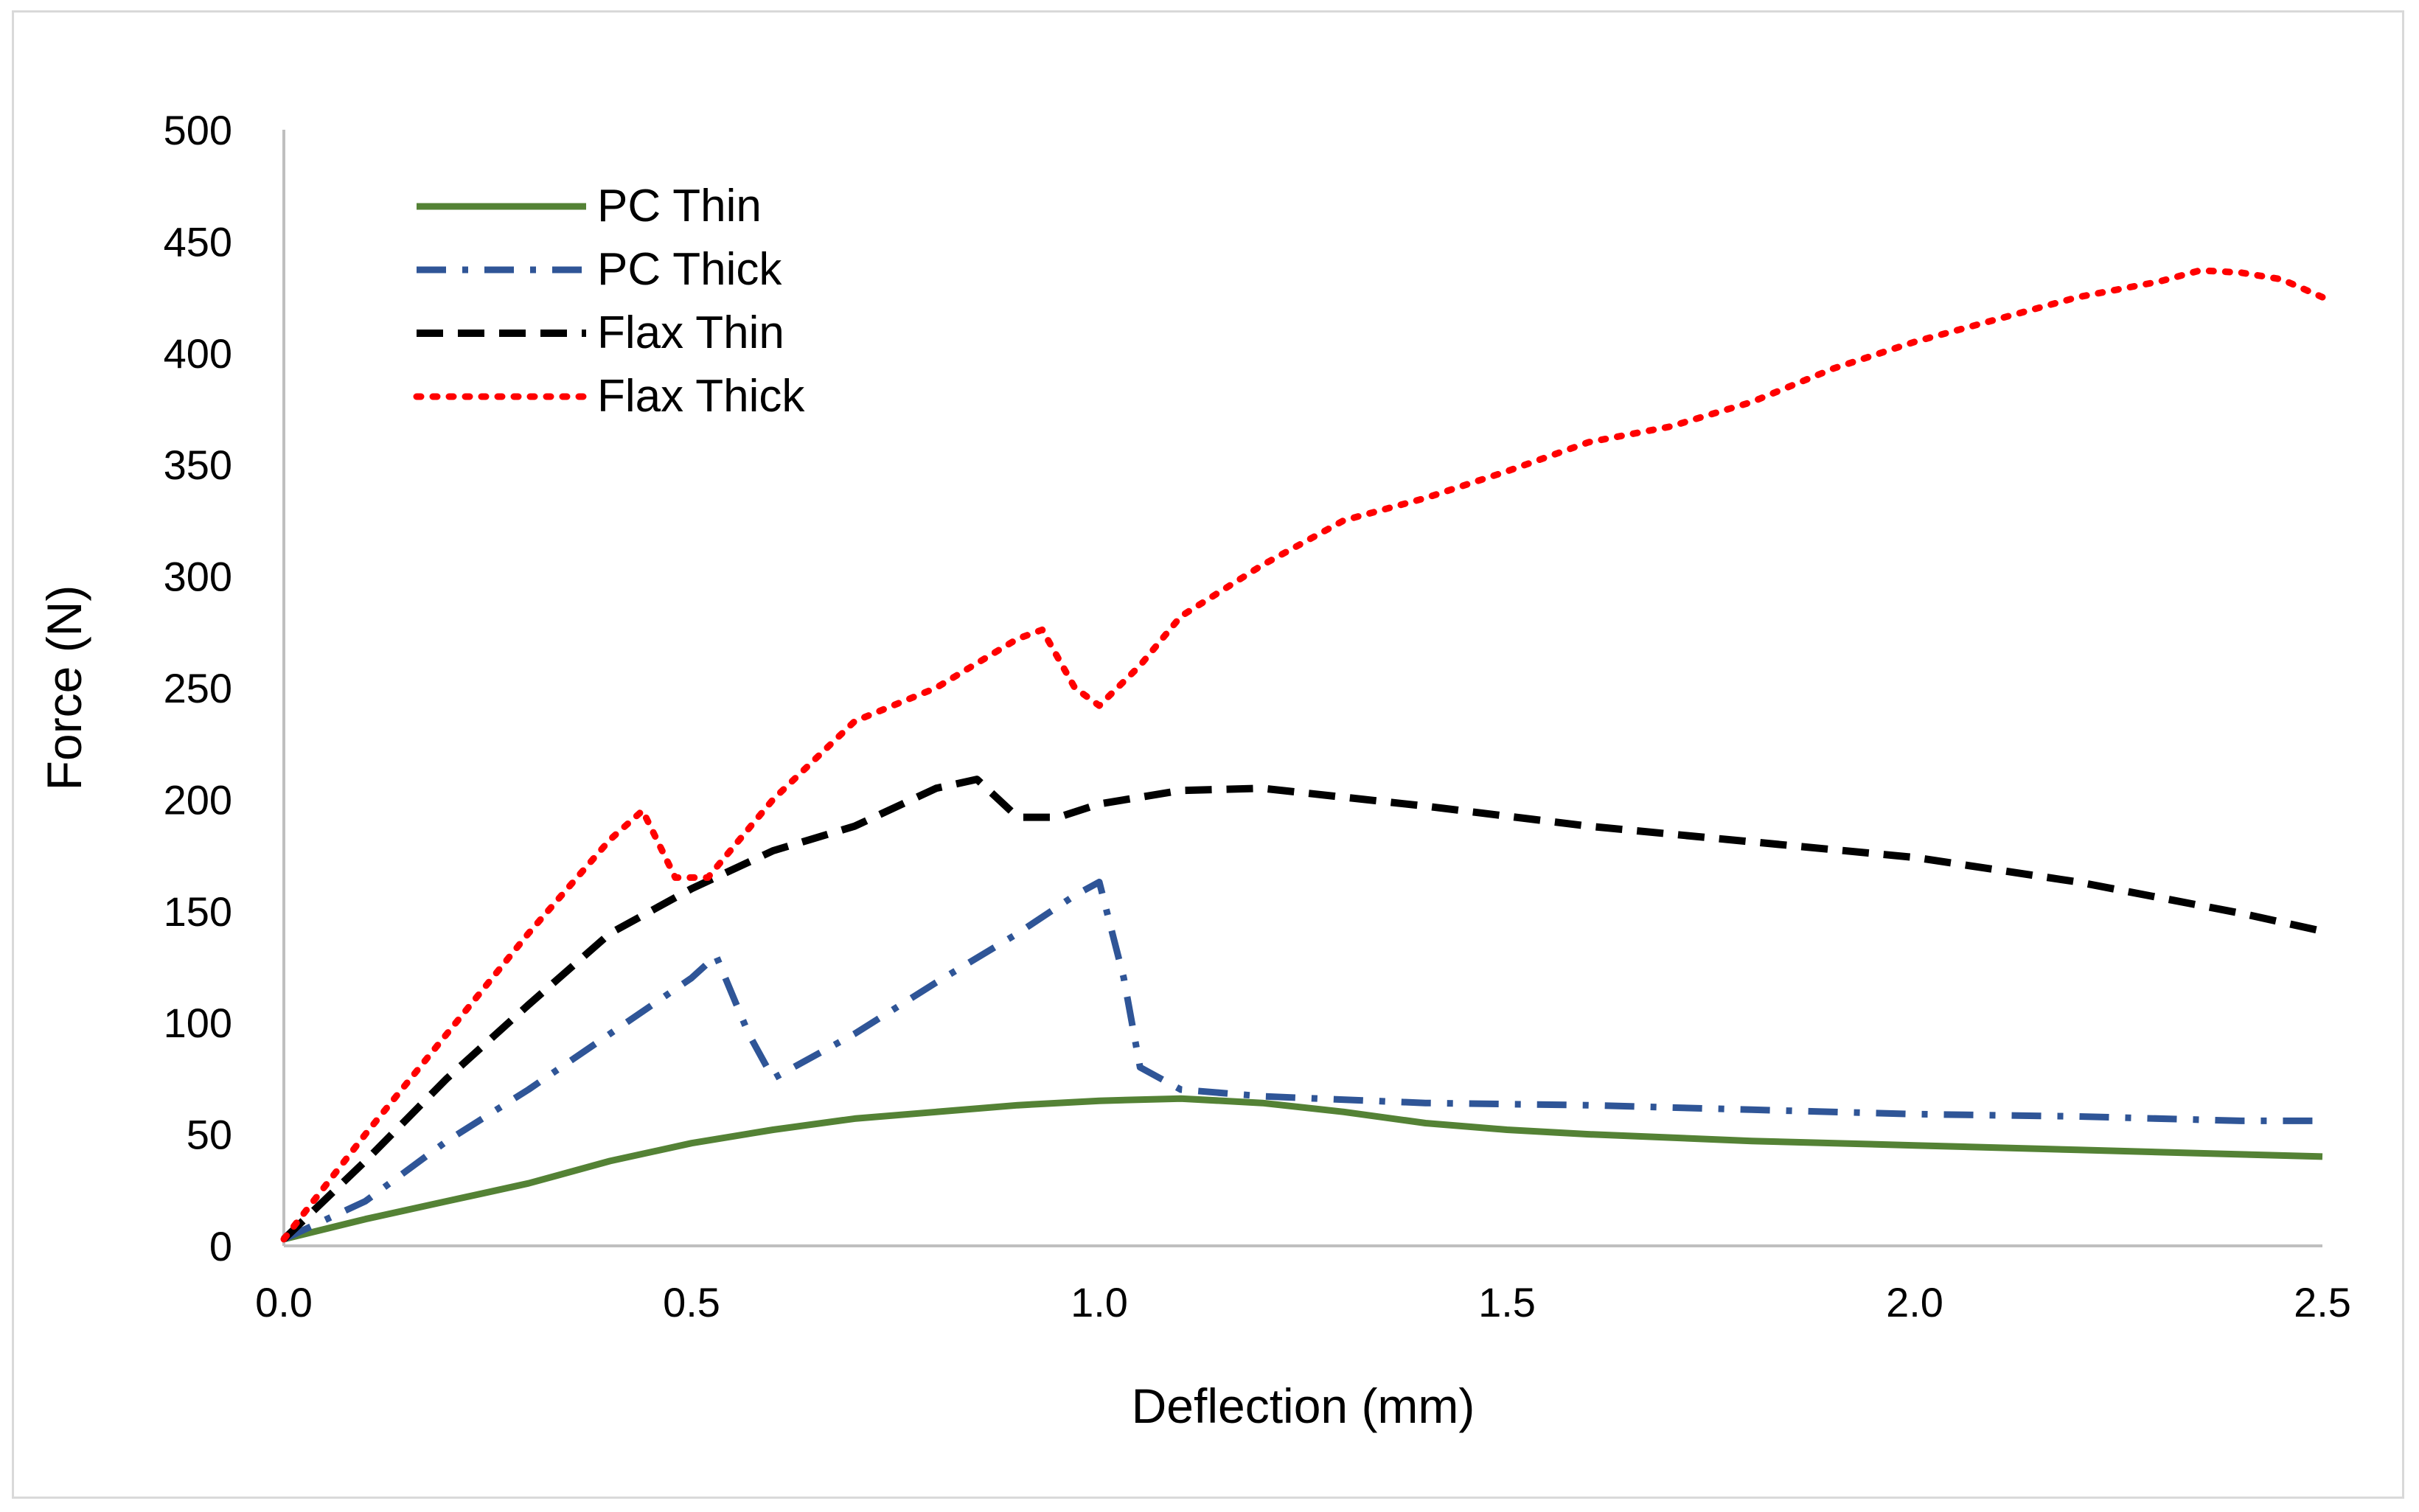 Image resolution: width=2419 pixels, height=1512 pixels. Describe the element at coordinates (198, 353) in the screenshot. I see `y-tick-label: 400` at that location.